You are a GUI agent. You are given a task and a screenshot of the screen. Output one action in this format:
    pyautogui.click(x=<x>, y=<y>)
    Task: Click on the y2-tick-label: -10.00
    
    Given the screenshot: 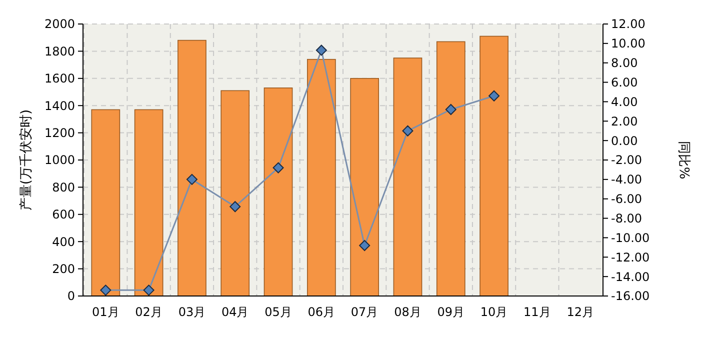 What is the action you would take?
    pyautogui.click(x=630, y=237)
    